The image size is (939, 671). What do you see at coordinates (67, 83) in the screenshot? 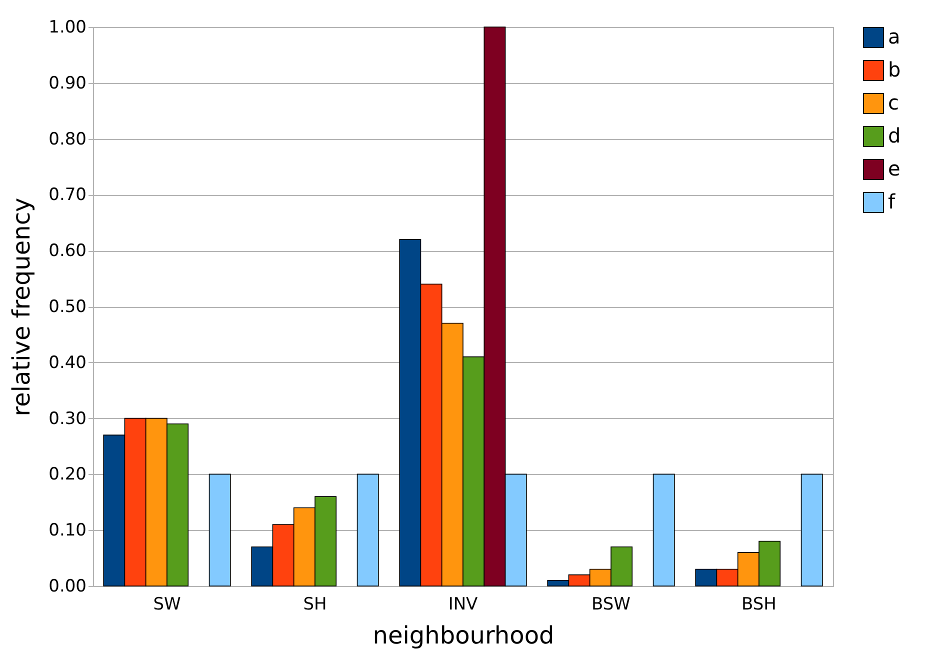
I see `y-tick-label: 0.90` at bounding box center [67, 83].